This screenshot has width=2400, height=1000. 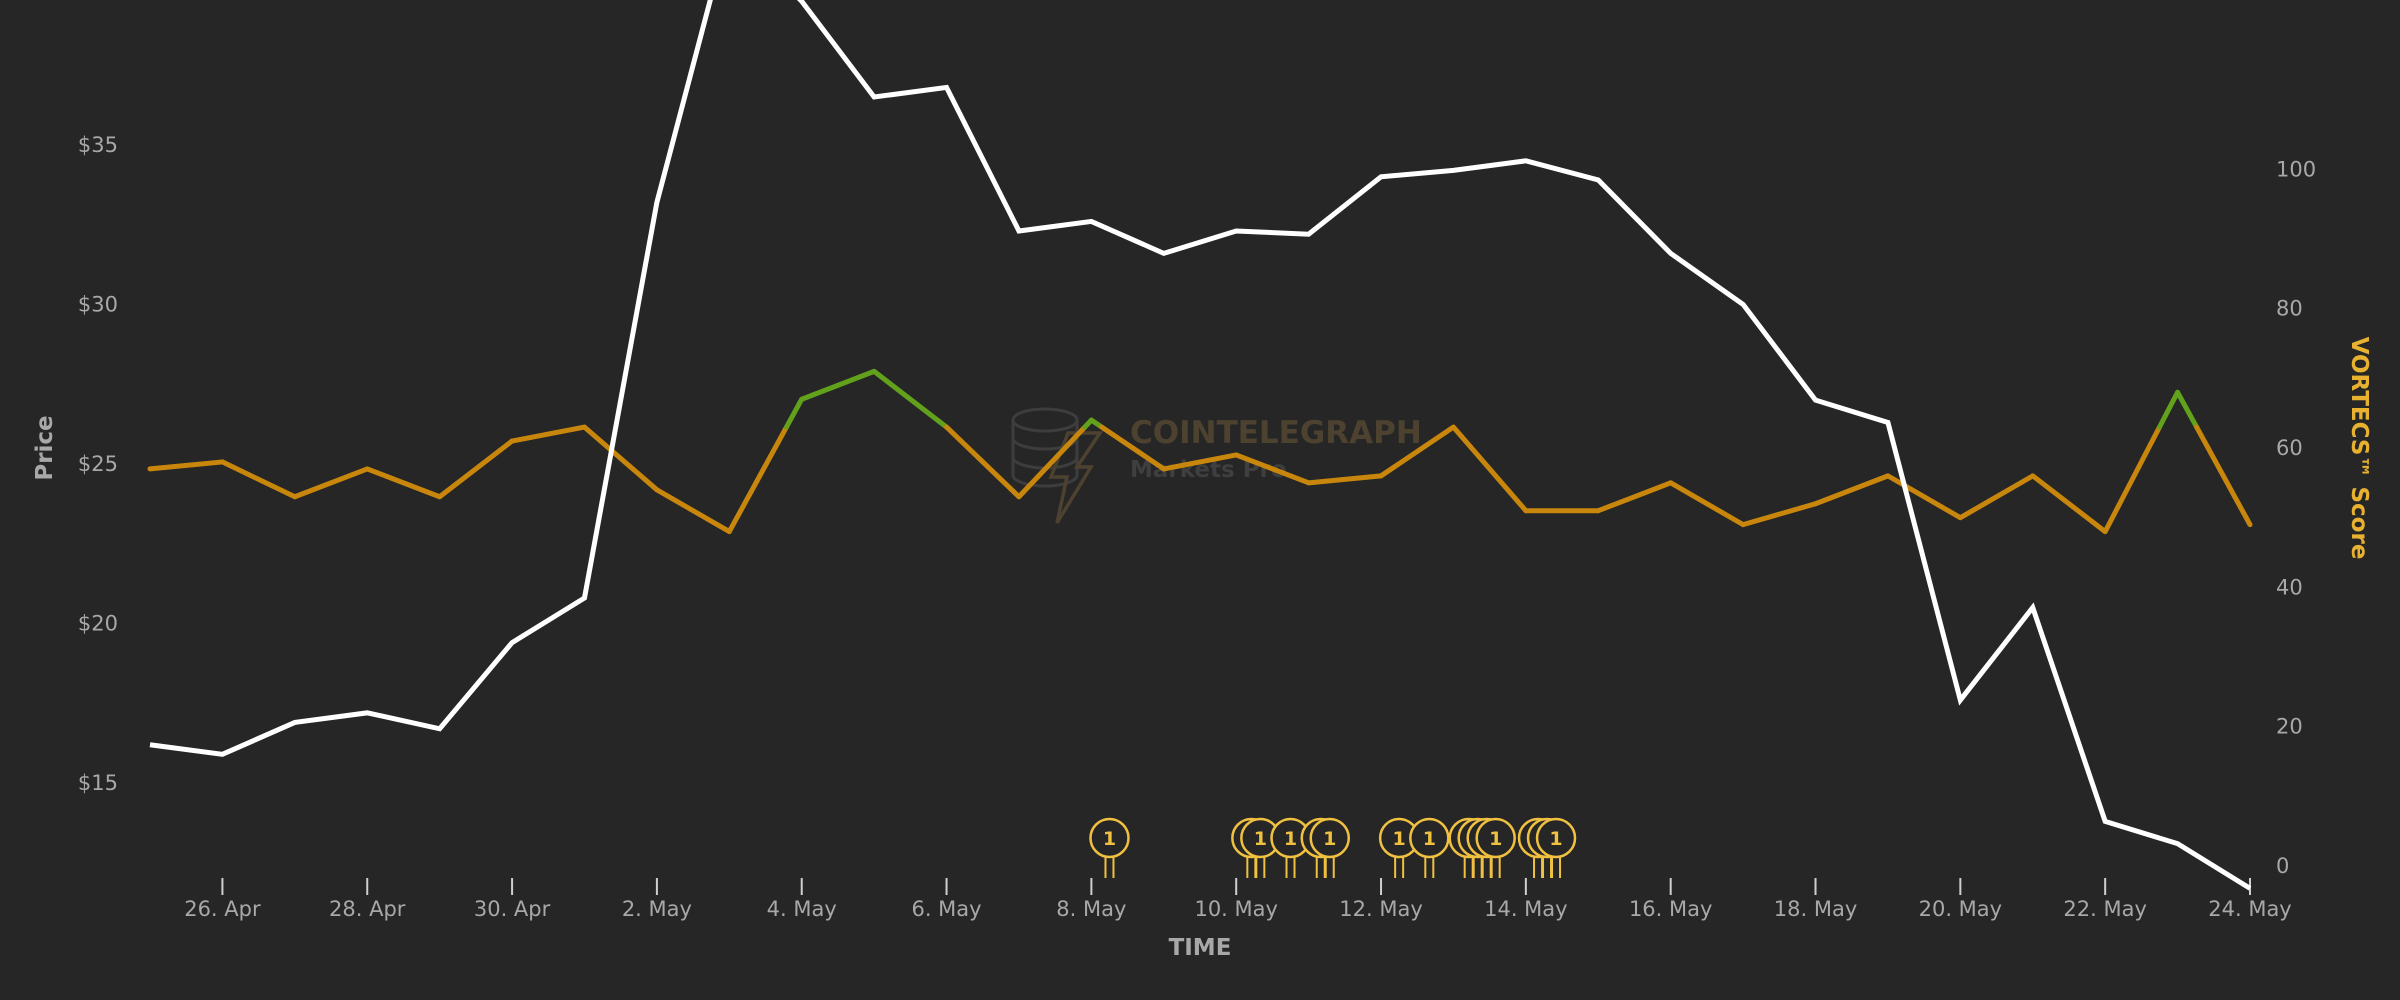 I want to click on x-tick-label: 30. Apr, so click(x=512, y=909).